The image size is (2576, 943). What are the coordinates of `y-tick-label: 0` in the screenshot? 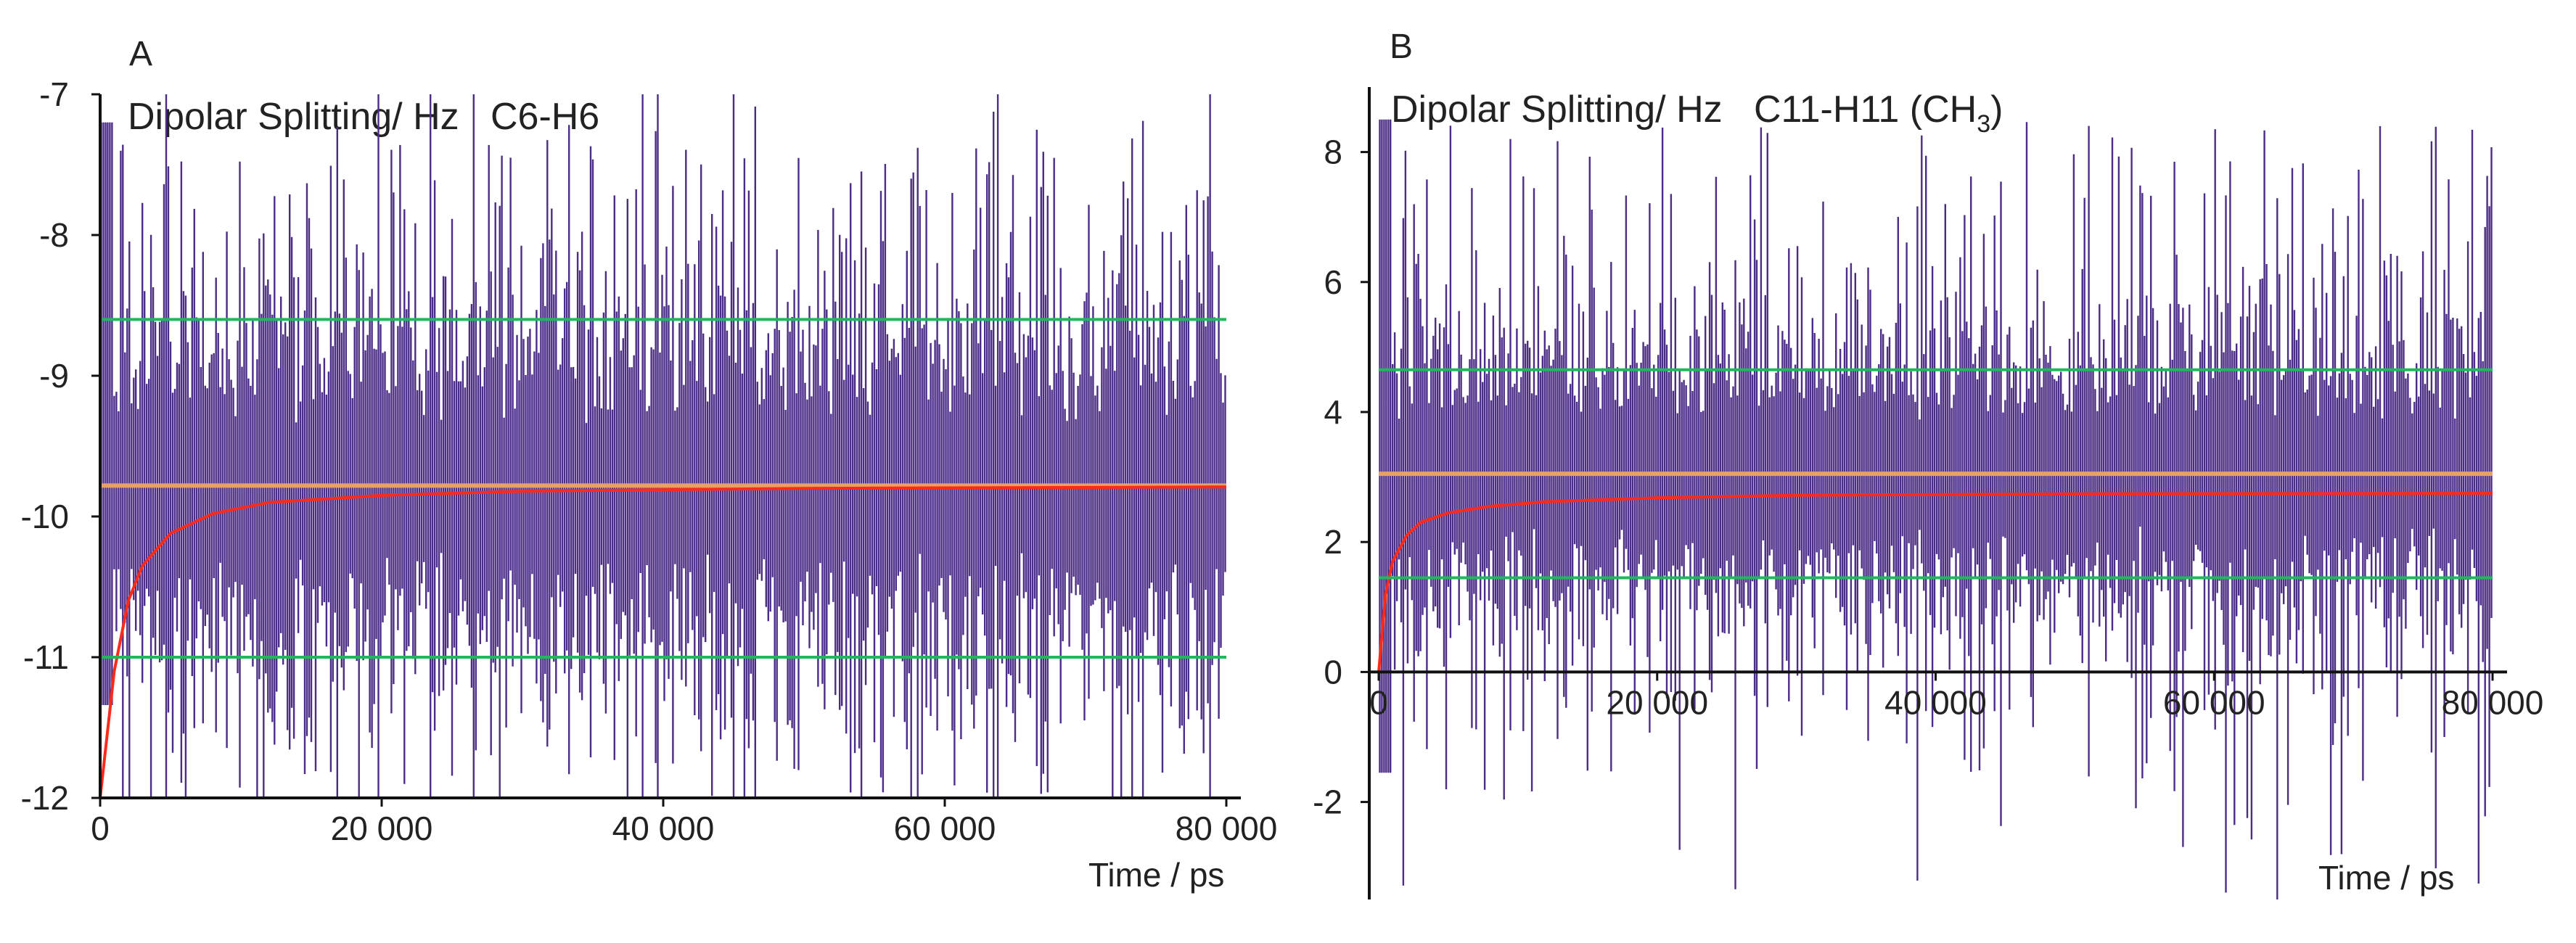 It's located at (1333, 672).